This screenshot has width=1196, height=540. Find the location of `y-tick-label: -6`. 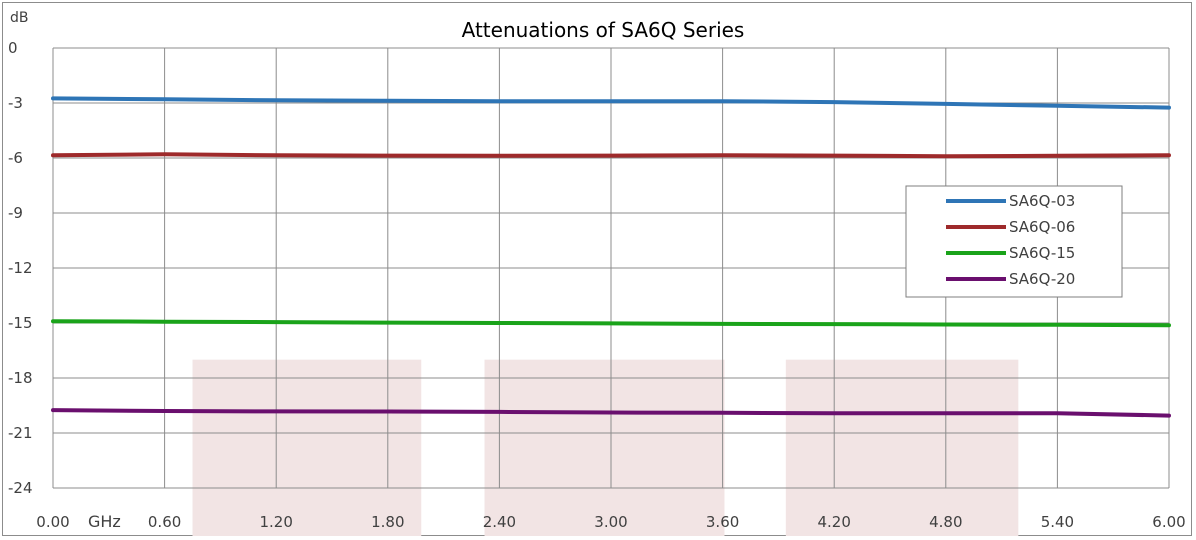

y-tick-label: -6 is located at coordinates (15, 158).